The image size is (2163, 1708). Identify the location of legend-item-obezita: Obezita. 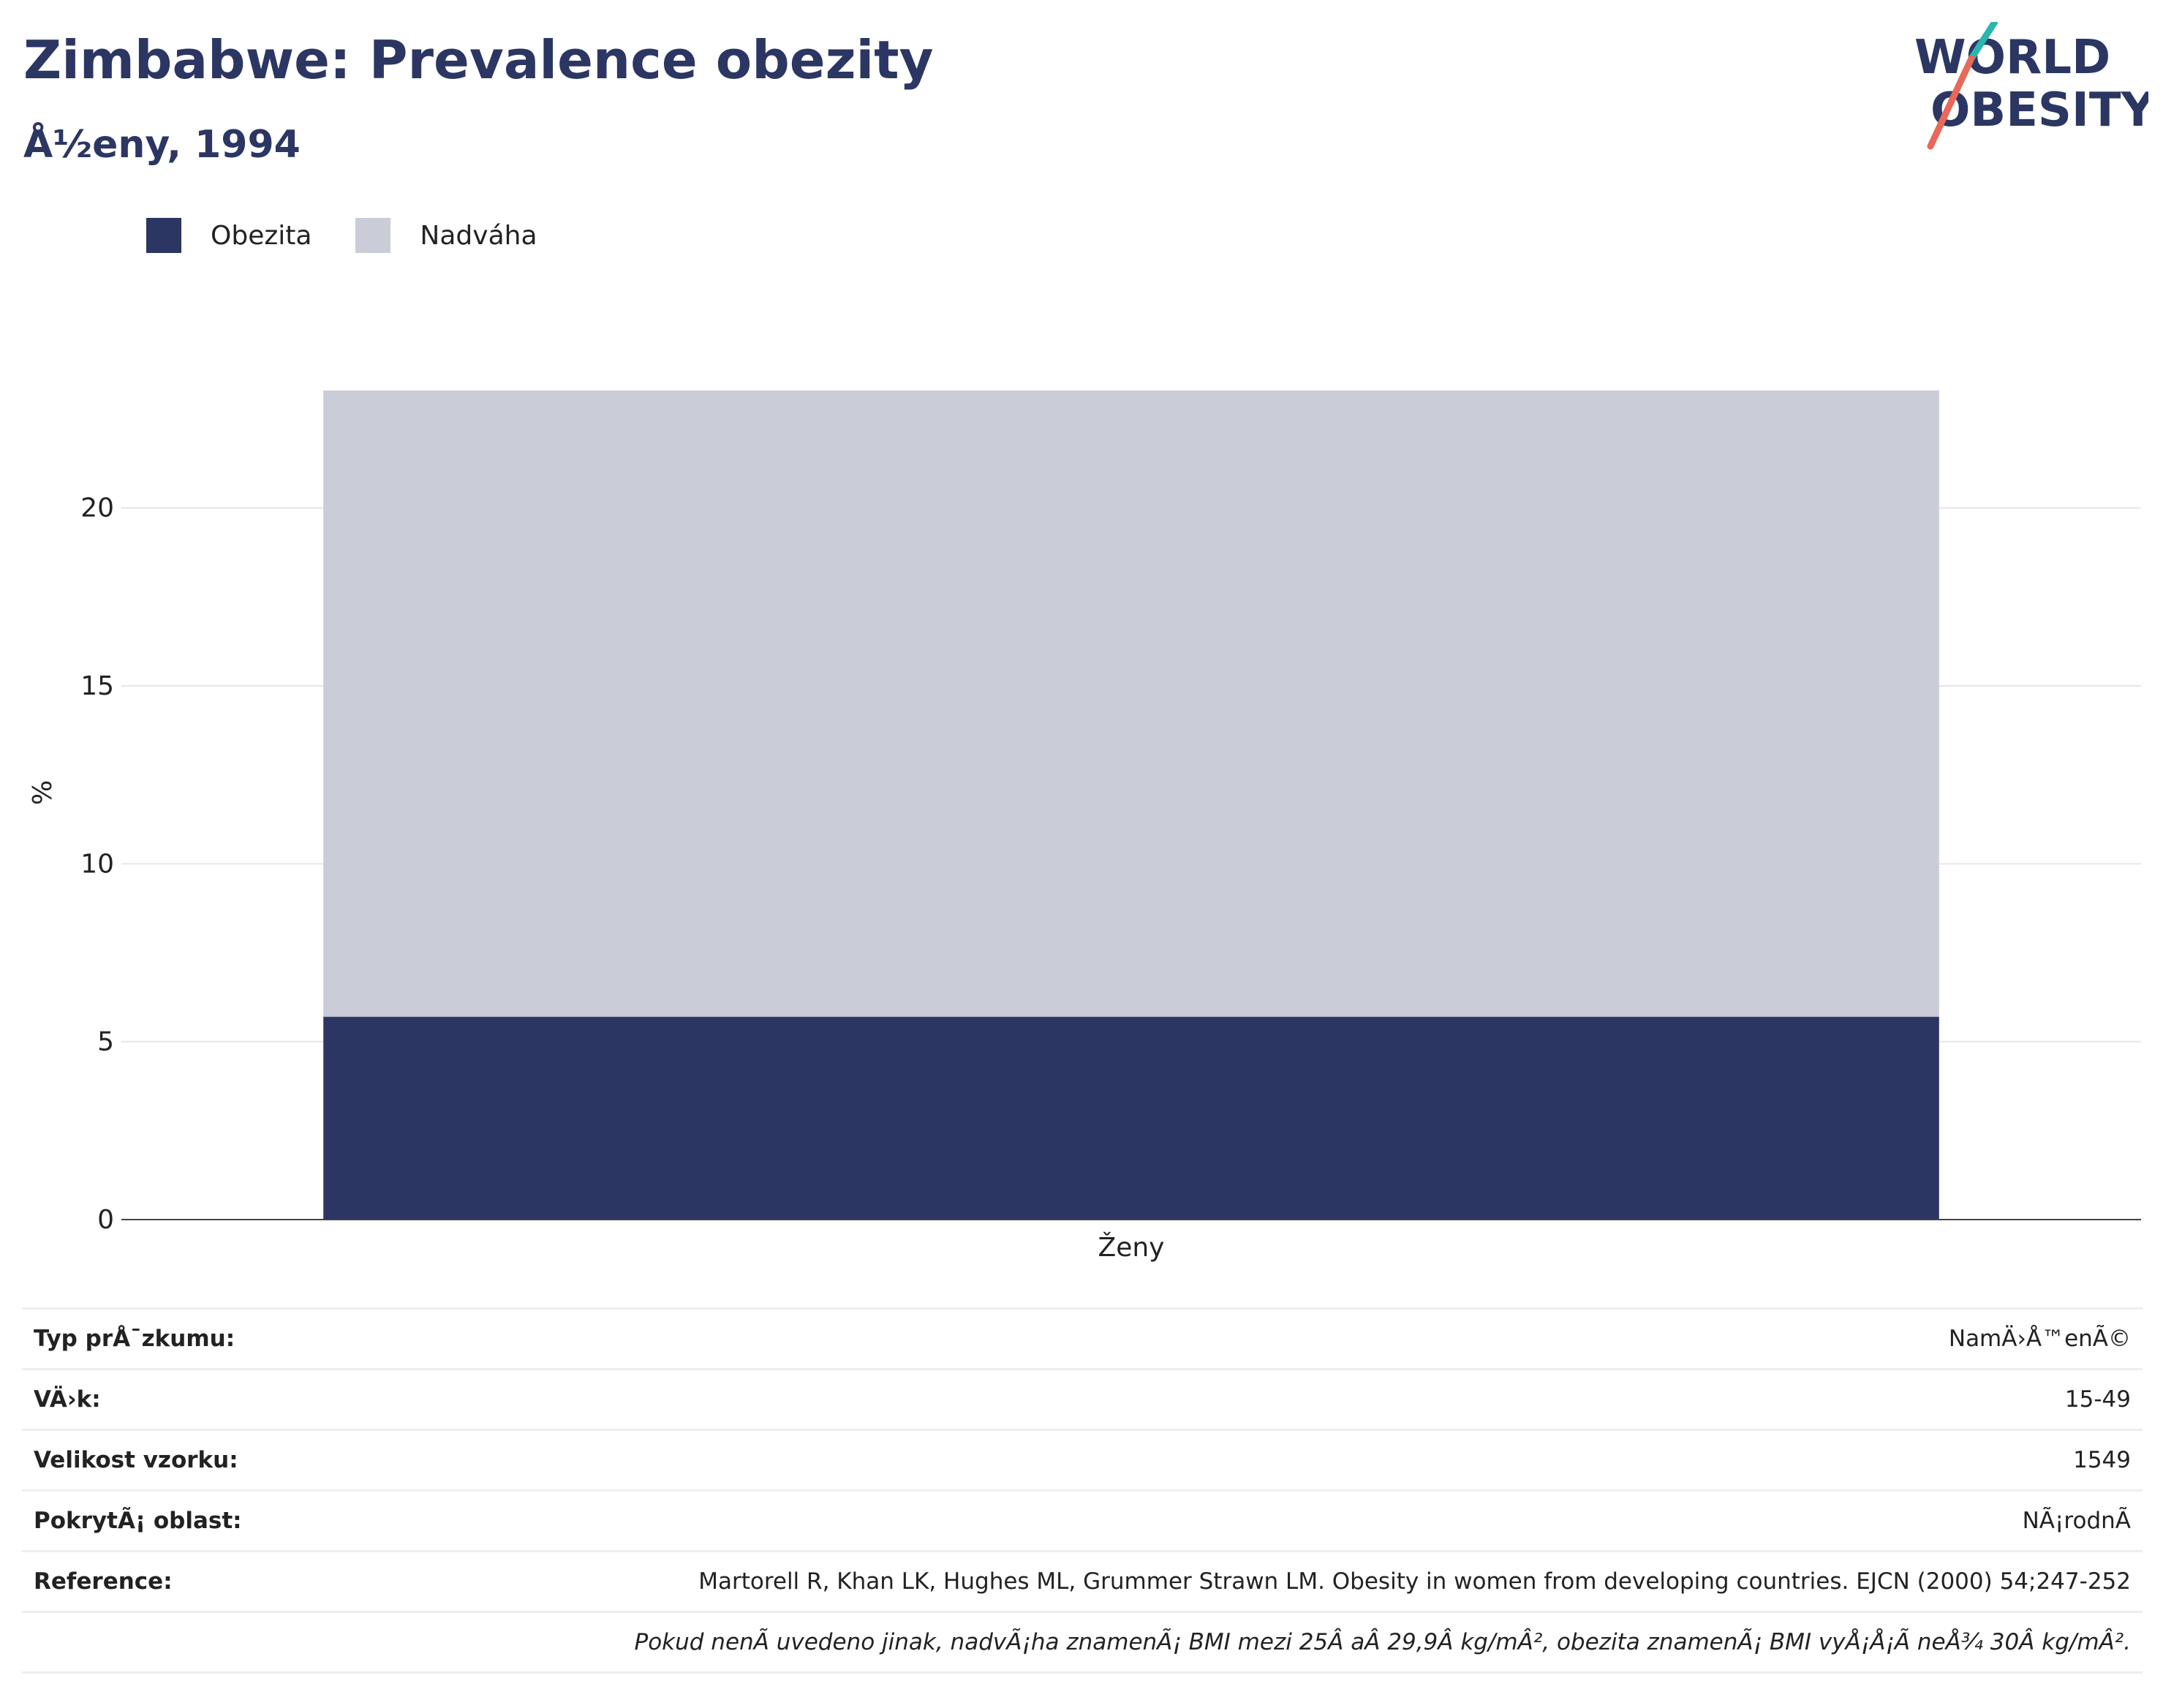
(229, 235).